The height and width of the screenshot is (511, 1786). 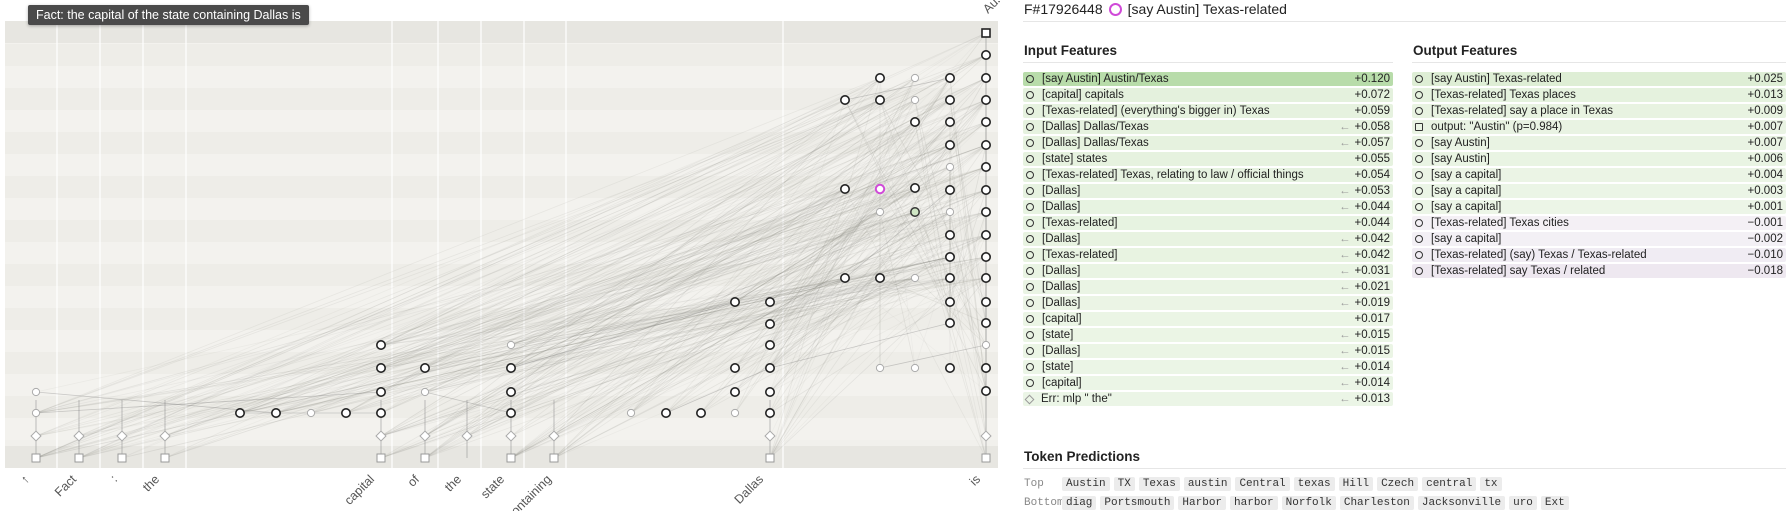 What do you see at coordinates (1599, 143) in the screenshot?
I see `output-feature-row: [say Austin] +0.007` at bounding box center [1599, 143].